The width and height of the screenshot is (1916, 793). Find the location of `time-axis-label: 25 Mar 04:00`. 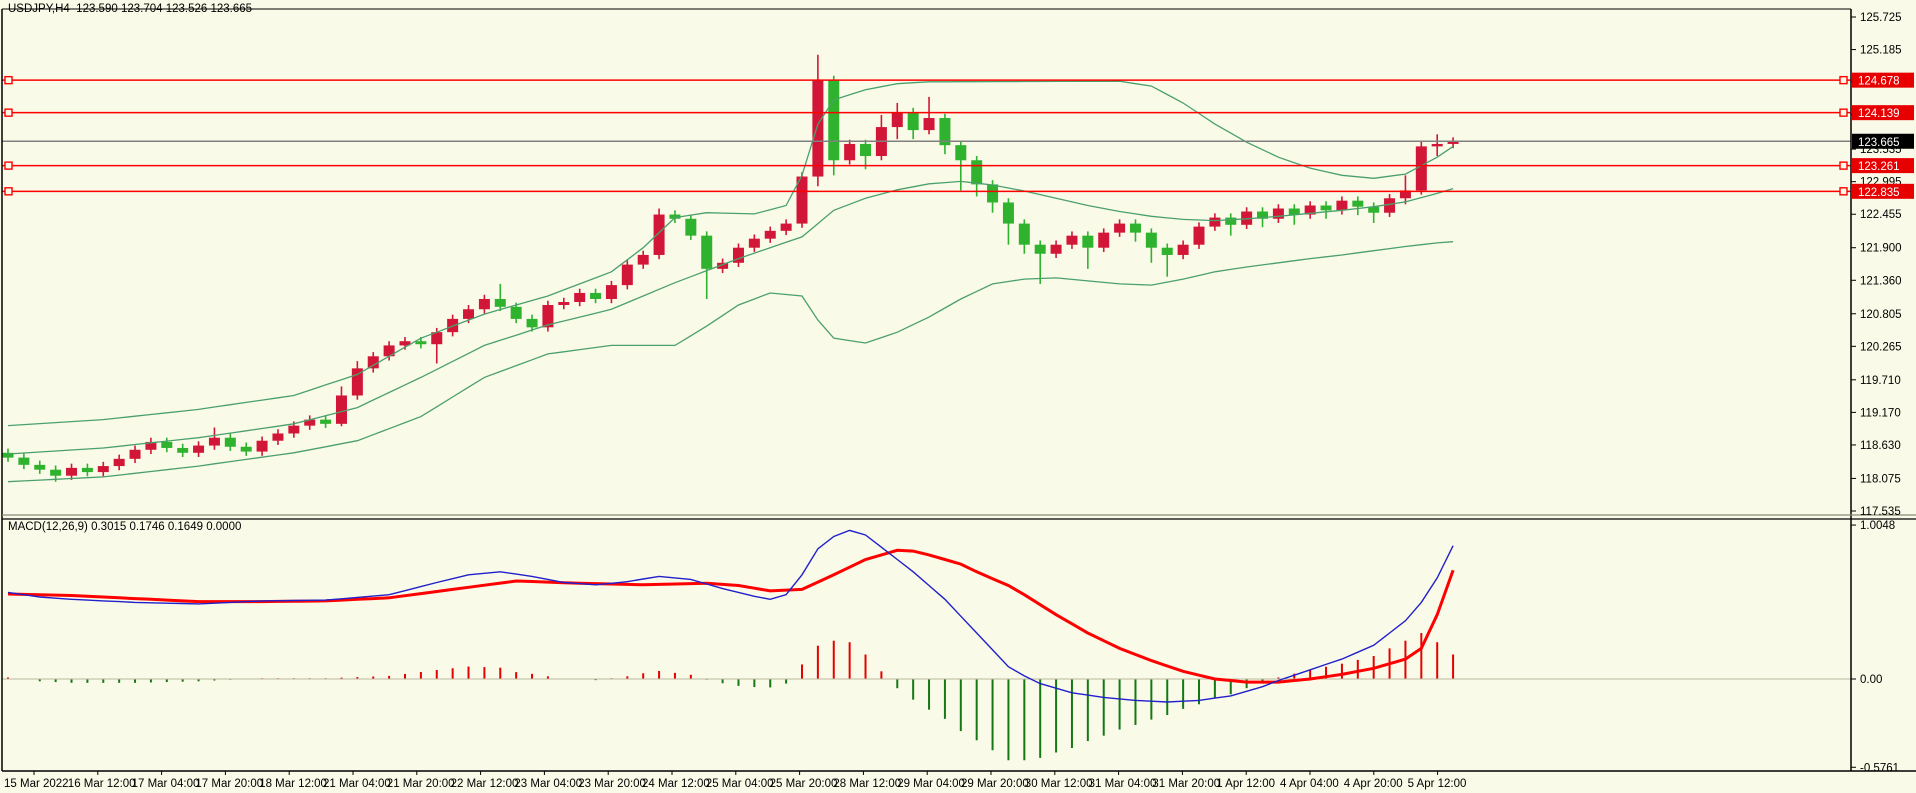

time-axis-label: 25 Mar 04:00 is located at coordinates (740, 784).